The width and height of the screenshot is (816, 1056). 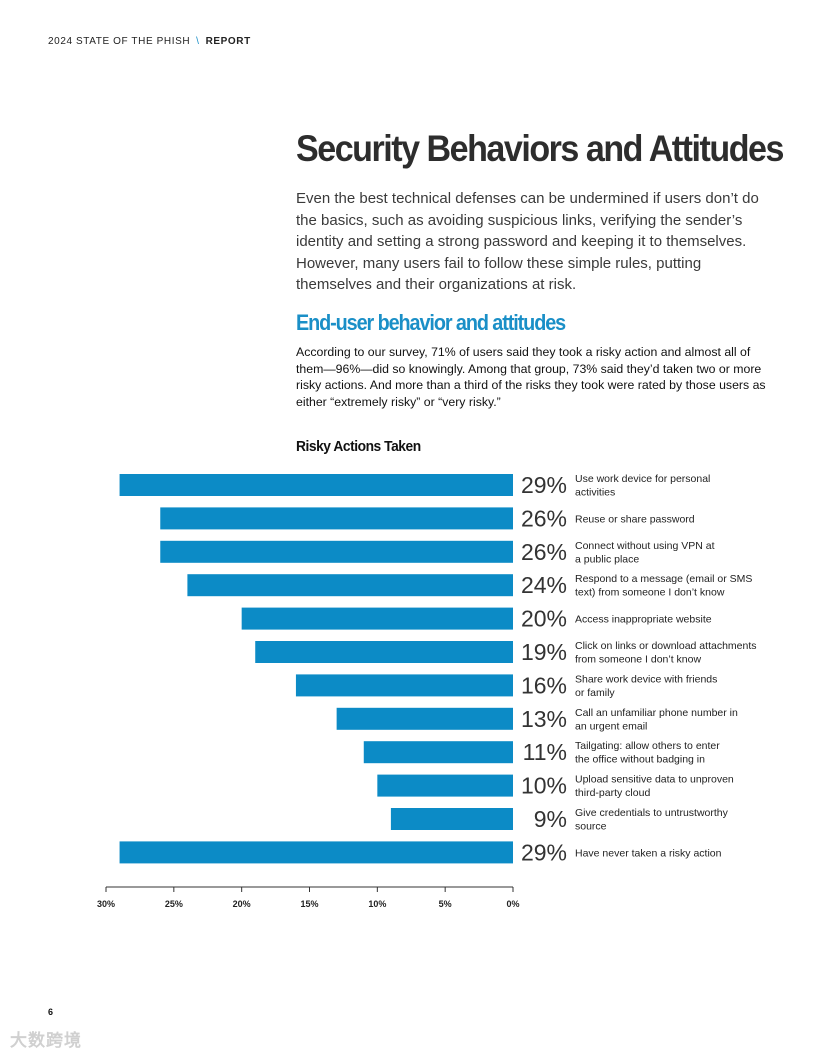 I want to click on category-label-line: Share work device with friends, so click(x=646, y=679).